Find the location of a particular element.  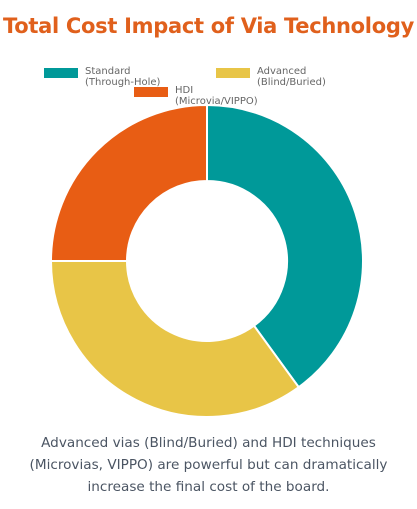

legend-item-advanced: Advanced (Blind/Buried) is located at coordinates (277, 77).